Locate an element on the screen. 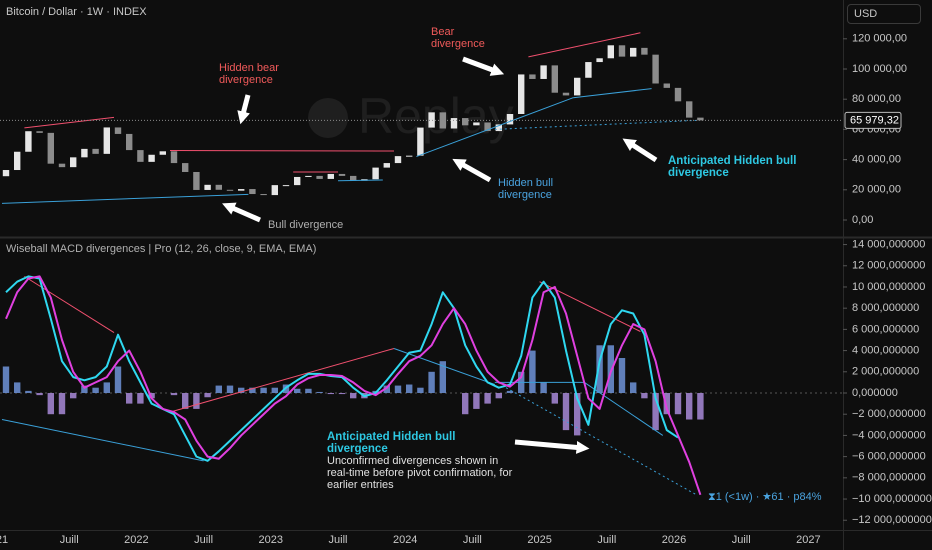  x-tick-label: 2024 is located at coordinates (405, 540).